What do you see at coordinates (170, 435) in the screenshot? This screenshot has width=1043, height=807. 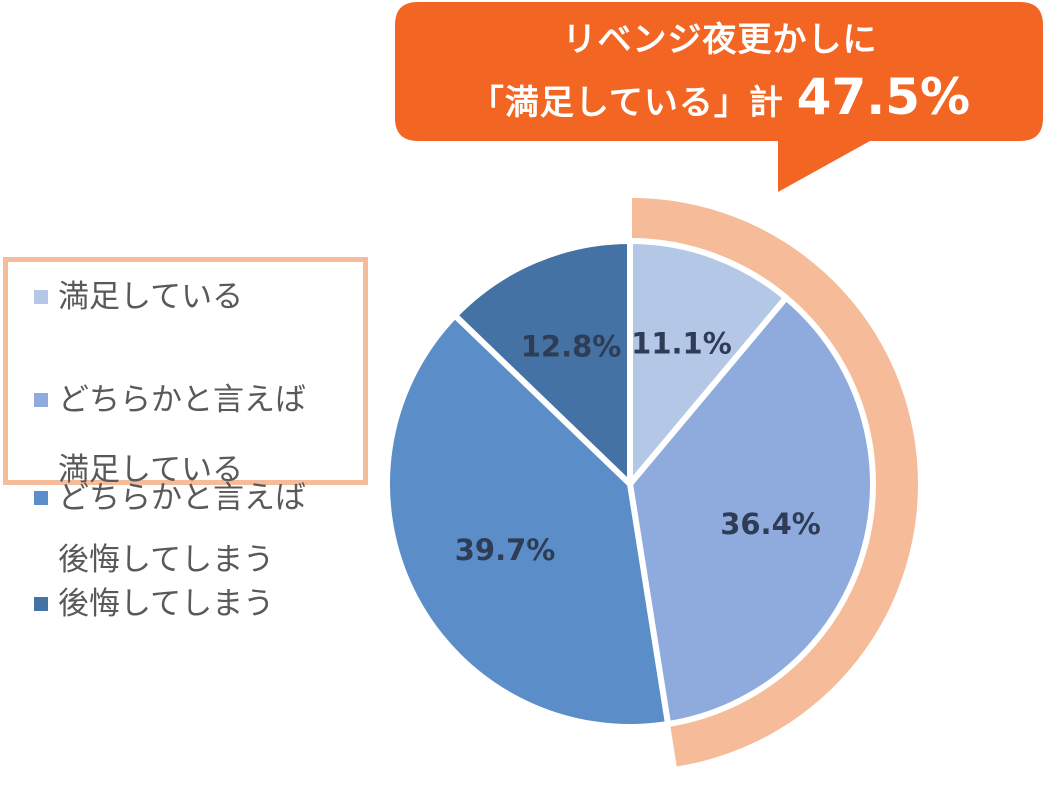 I see `legend-item-somewhat-satisfied: どちらかと言えば 満足している` at bounding box center [170, 435].